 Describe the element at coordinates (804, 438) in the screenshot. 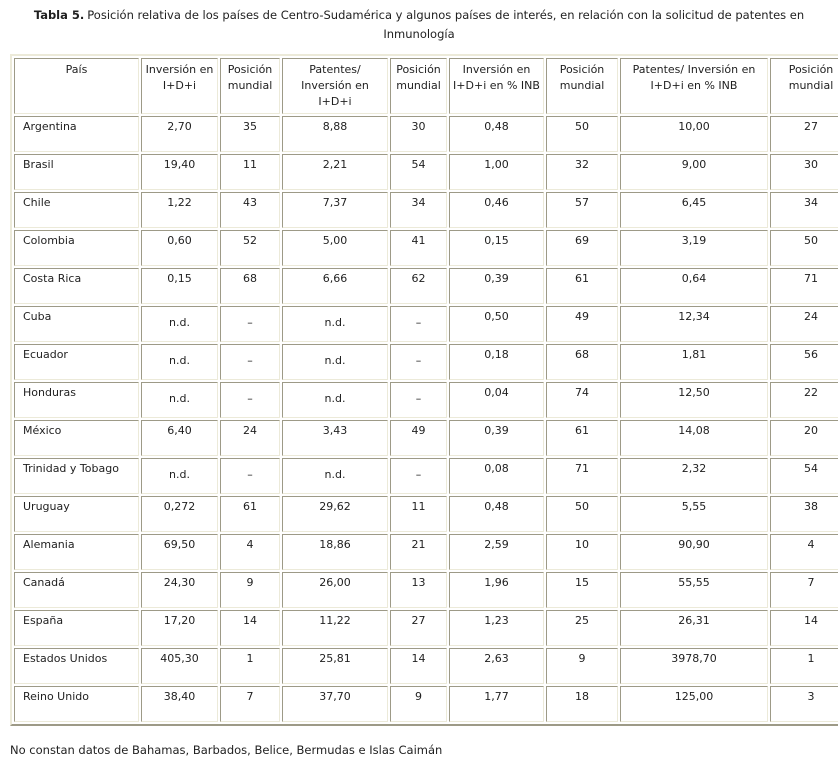

I see `value-cell: 20` at that location.